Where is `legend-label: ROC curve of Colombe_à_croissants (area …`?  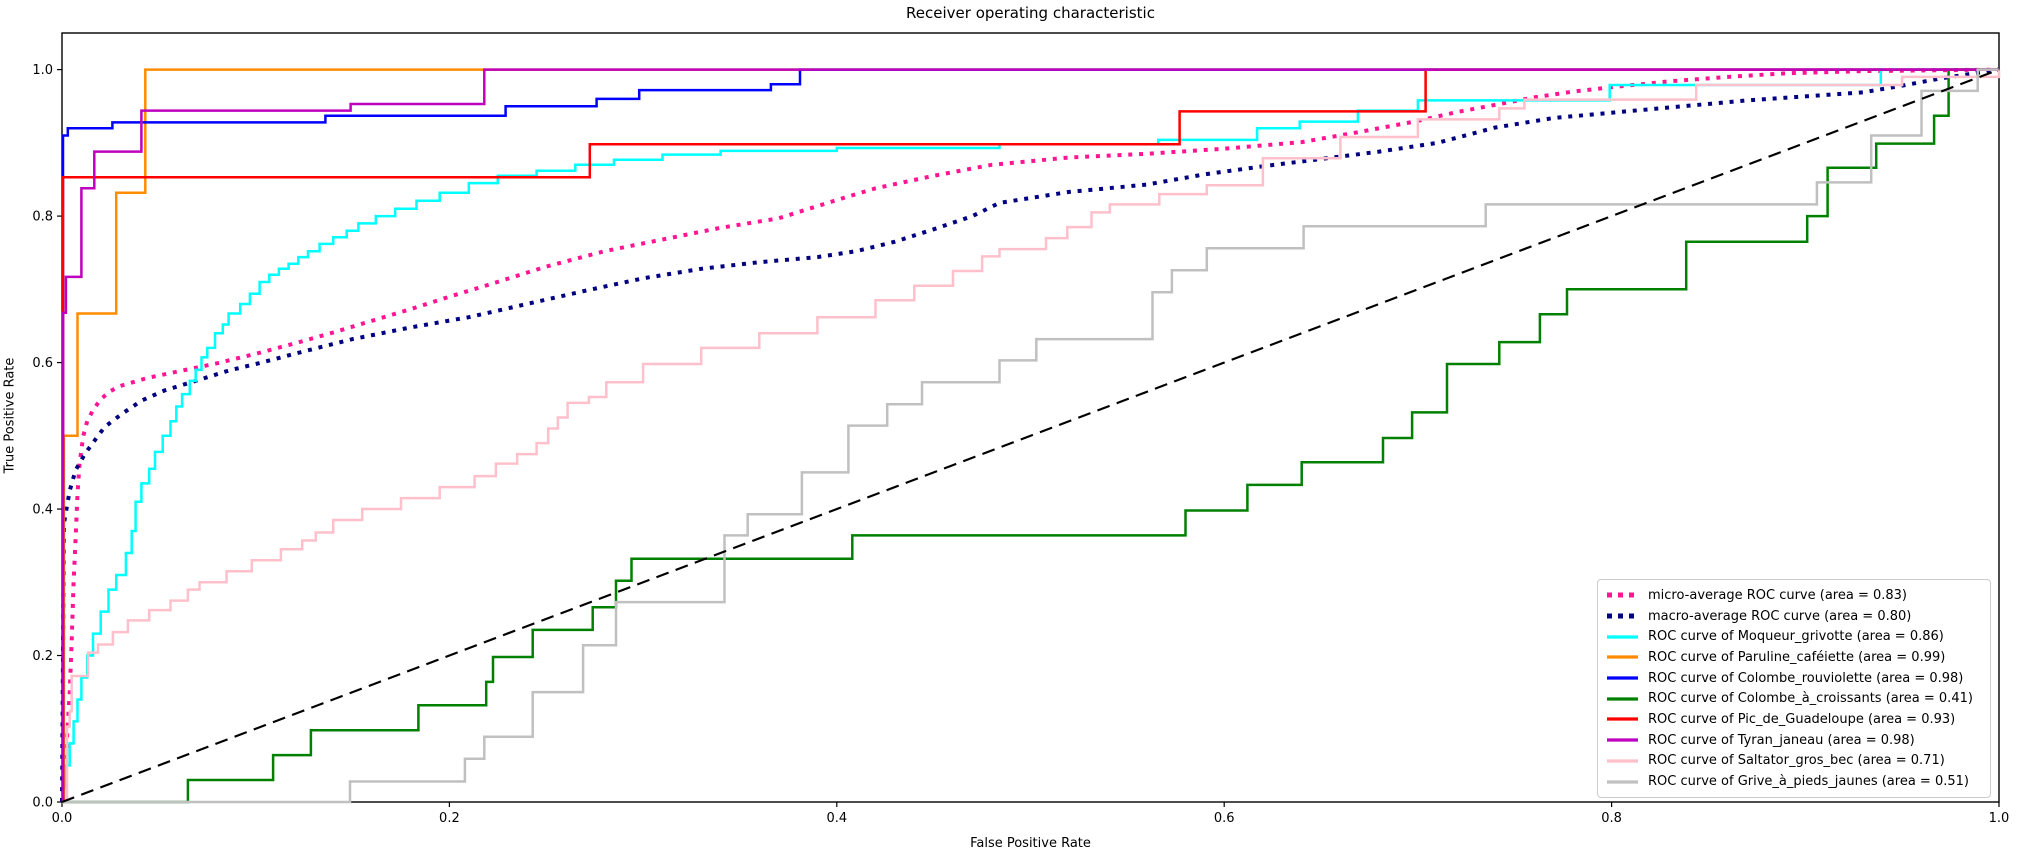 legend-label: ROC curve of Colombe_à_croissants (area … is located at coordinates (1810, 699).